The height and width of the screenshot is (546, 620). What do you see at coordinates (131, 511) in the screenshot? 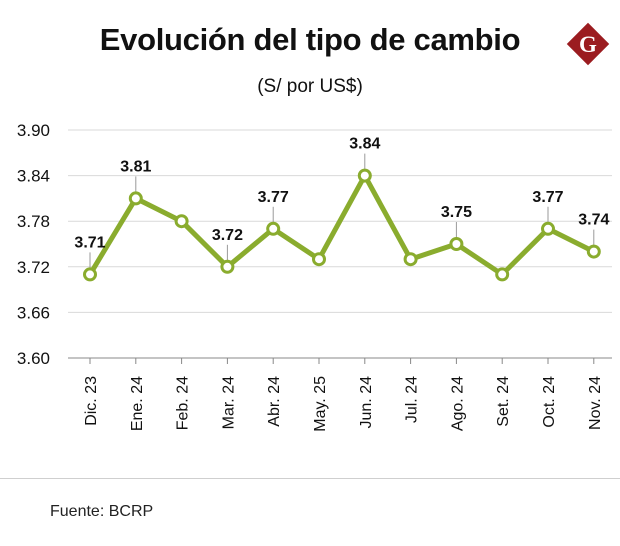
I see `source-value: BCRP` at bounding box center [131, 511].